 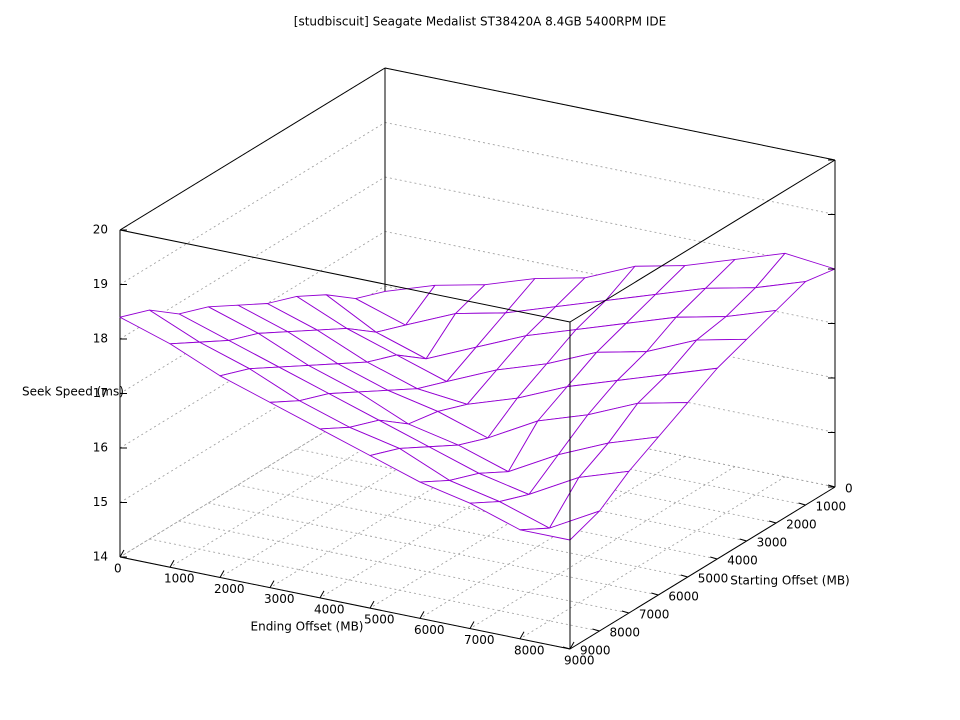 What do you see at coordinates (772, 543) in the screenshot?
I see `y-tick-label: 3000` at bounding box center [772, 543].